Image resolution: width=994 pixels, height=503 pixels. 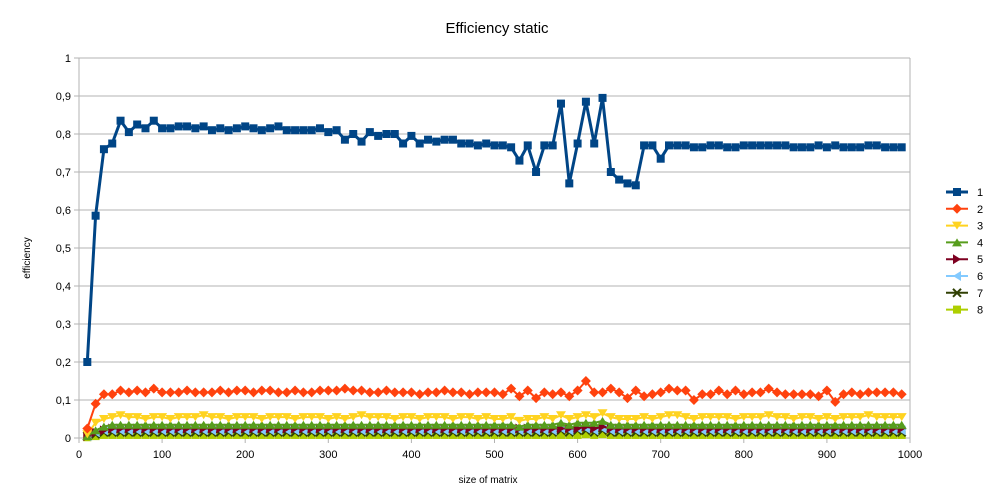 I want to click on x-tick-label: 900, so click(x=827, y=455).